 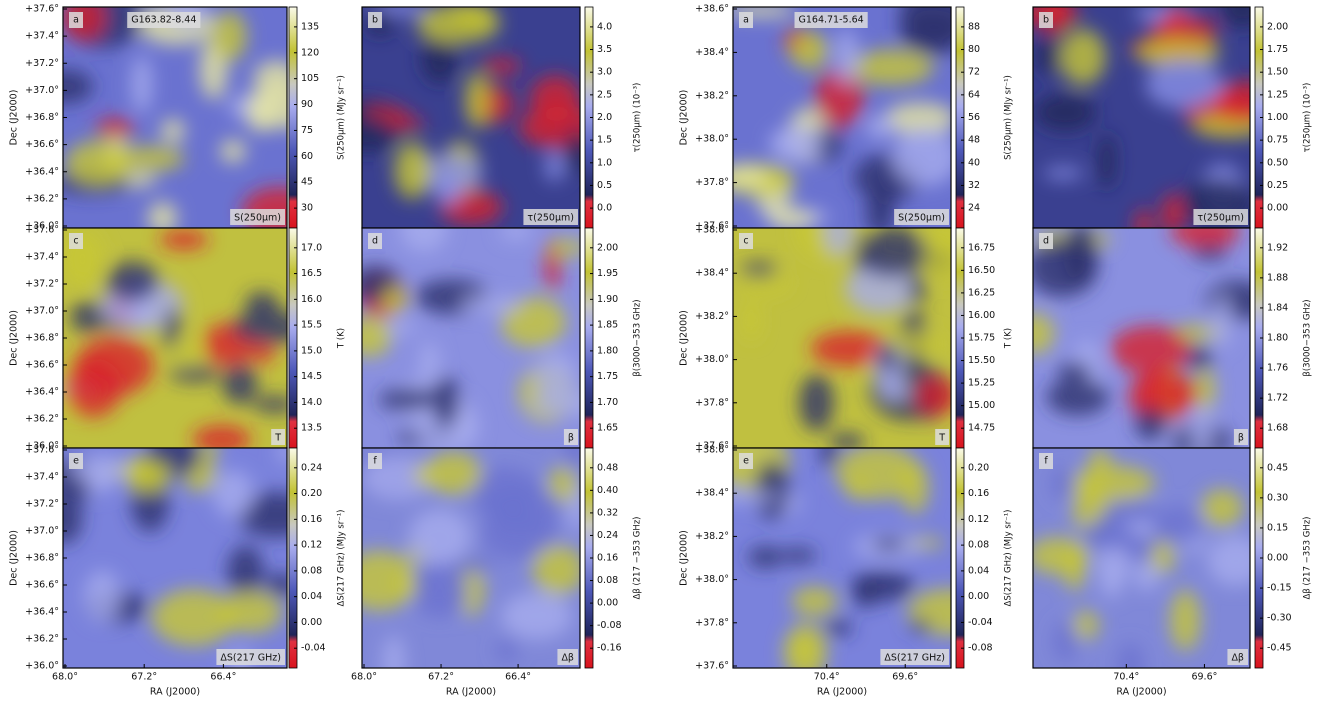 I want to click on x-tick-label: 68.0°, so click(x=65, y=677).